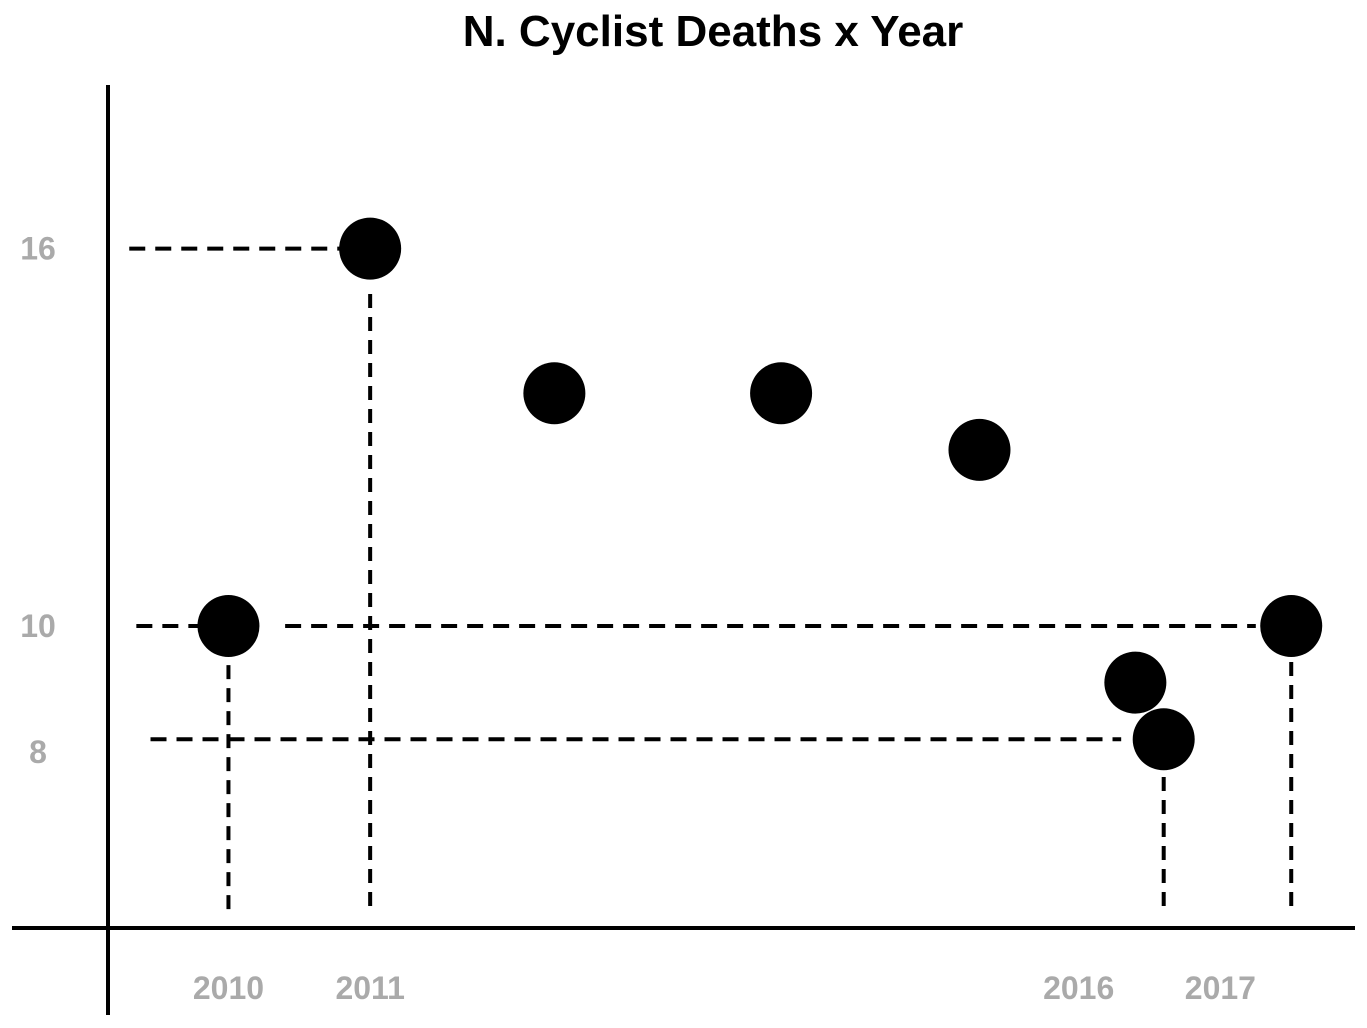  Describe the element at coordinates (38, 249) in the screenshot. I see `y-tick-label-16: 16` at that location.